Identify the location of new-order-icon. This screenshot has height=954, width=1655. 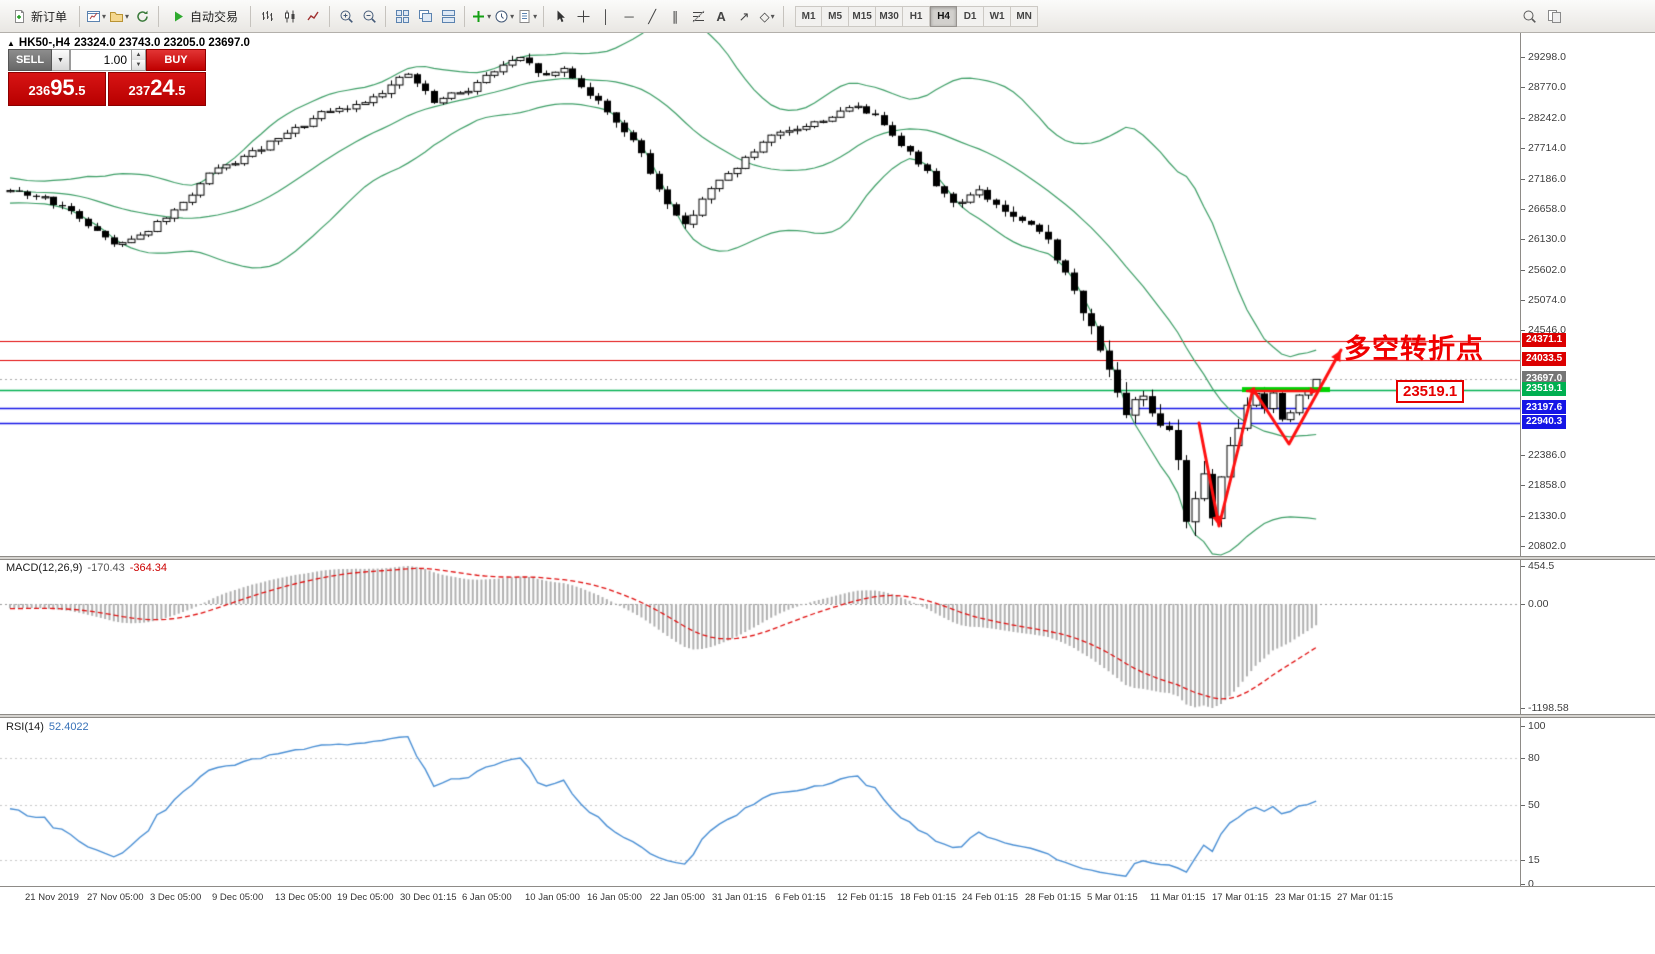
(19, 16).